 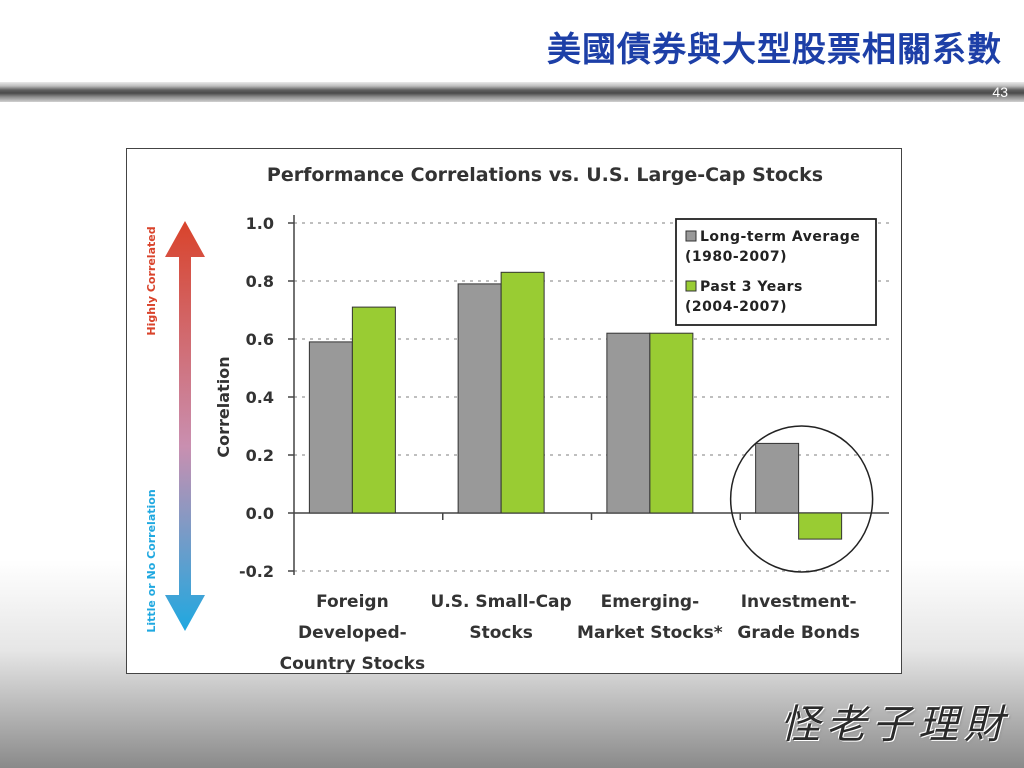 What do you see at coordinates (223, 406) in the screenshot?
I see `y-axis-label: Correlation` at bounding box center [223, 406].